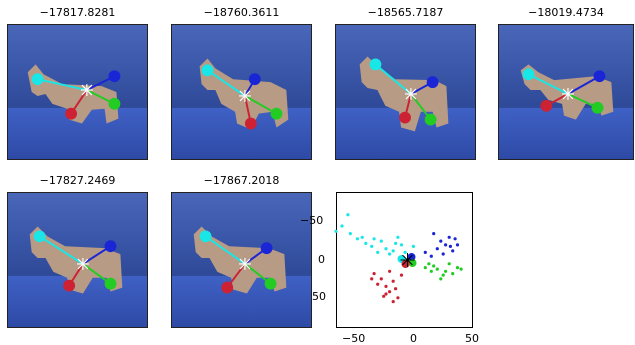 This screenshot has width=635, height=345. What do you see at coordinates (321, 259) in the screenshot?
I see `y-tick-label-2: 0` at bounding box center [321, 259].